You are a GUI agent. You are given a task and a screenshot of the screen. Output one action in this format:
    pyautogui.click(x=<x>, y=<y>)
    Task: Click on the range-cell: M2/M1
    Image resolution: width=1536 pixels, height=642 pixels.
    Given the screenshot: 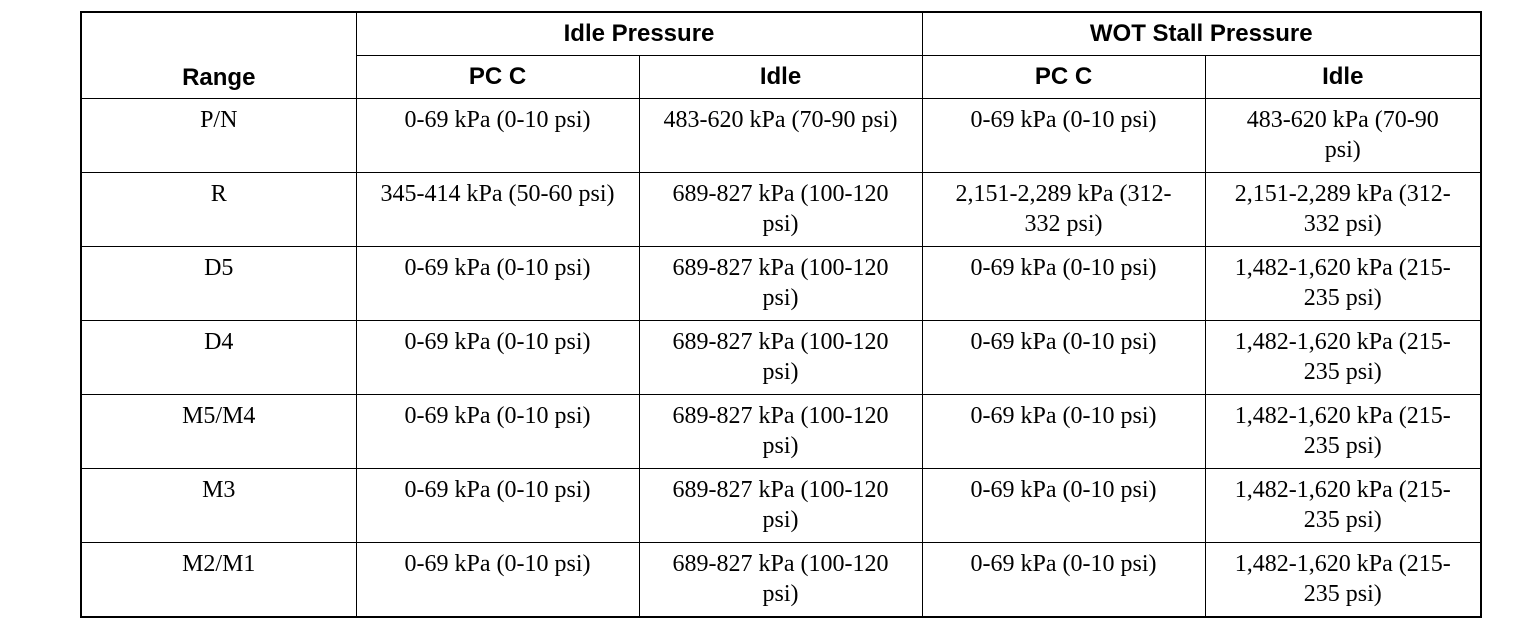 What is the action you would take?
    pyautogui.click(x=218, y=579)
    